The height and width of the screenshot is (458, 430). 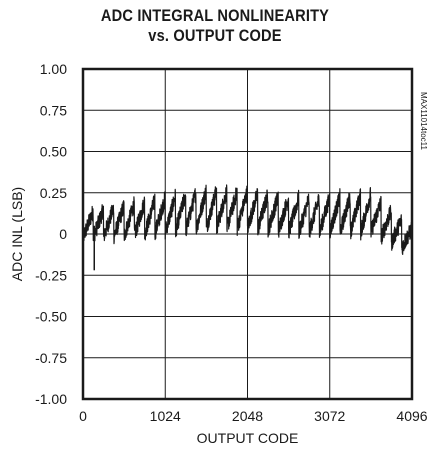 I want to click on chart-title-line-2: vs. OUTPUT CODE, so click(x=215, y=35).